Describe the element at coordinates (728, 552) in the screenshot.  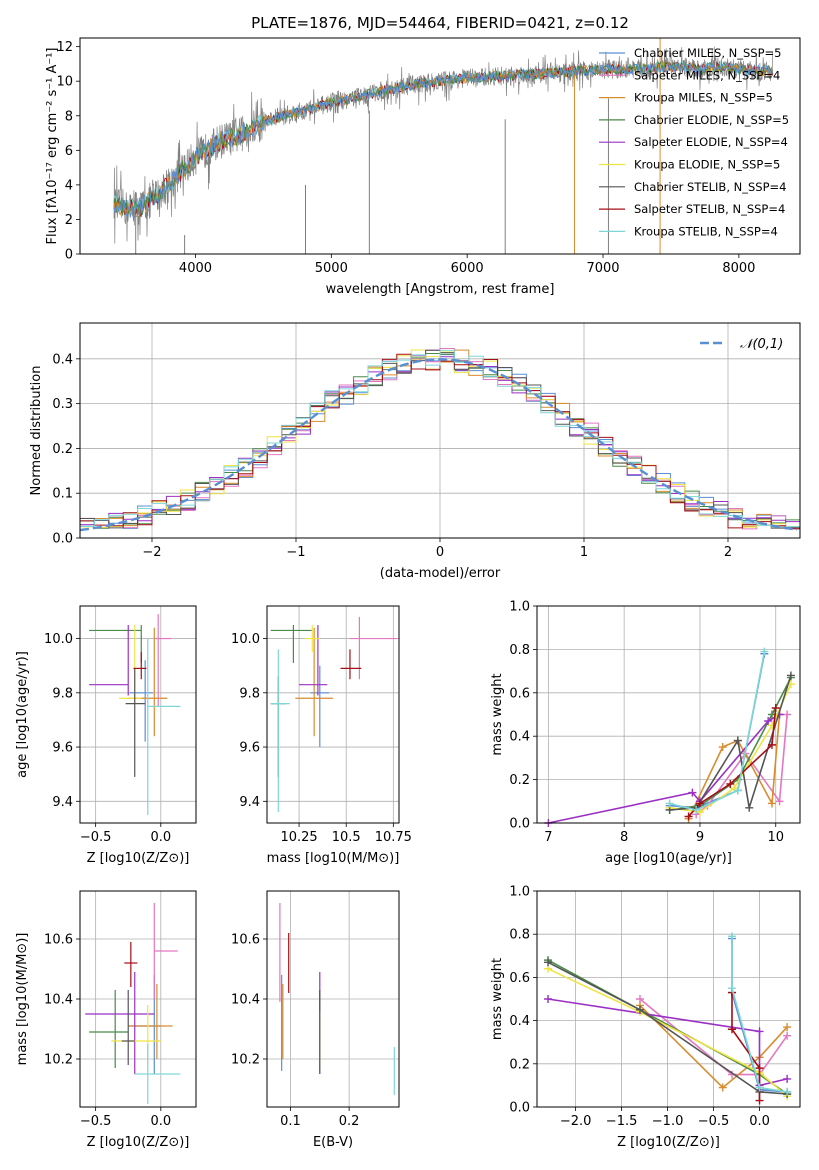
I see `x-tick-label: 2` at that location.